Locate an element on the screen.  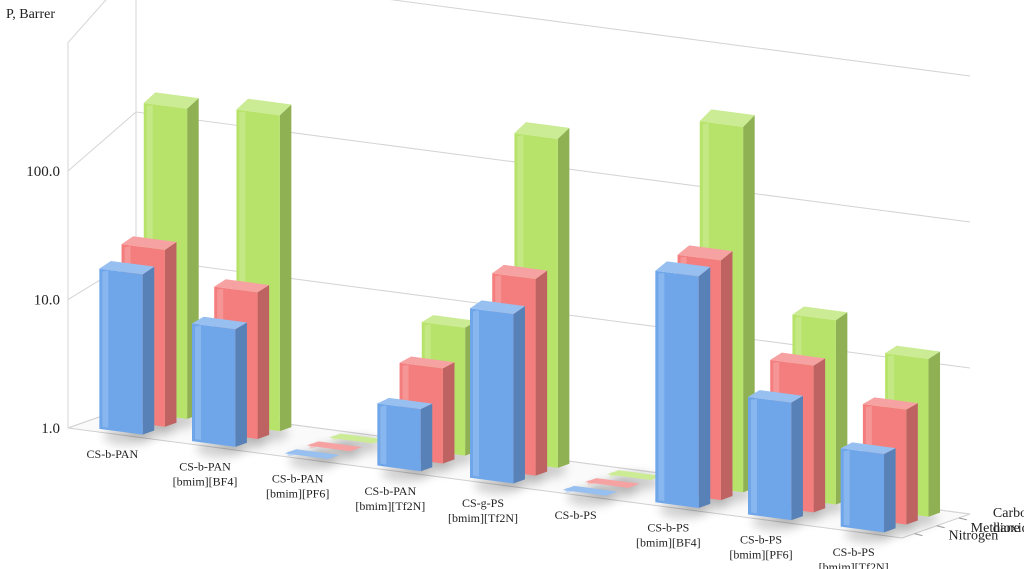
category-label-2: CS-b-PAN [bmim][BF4] is located at coordinates (205, 473).